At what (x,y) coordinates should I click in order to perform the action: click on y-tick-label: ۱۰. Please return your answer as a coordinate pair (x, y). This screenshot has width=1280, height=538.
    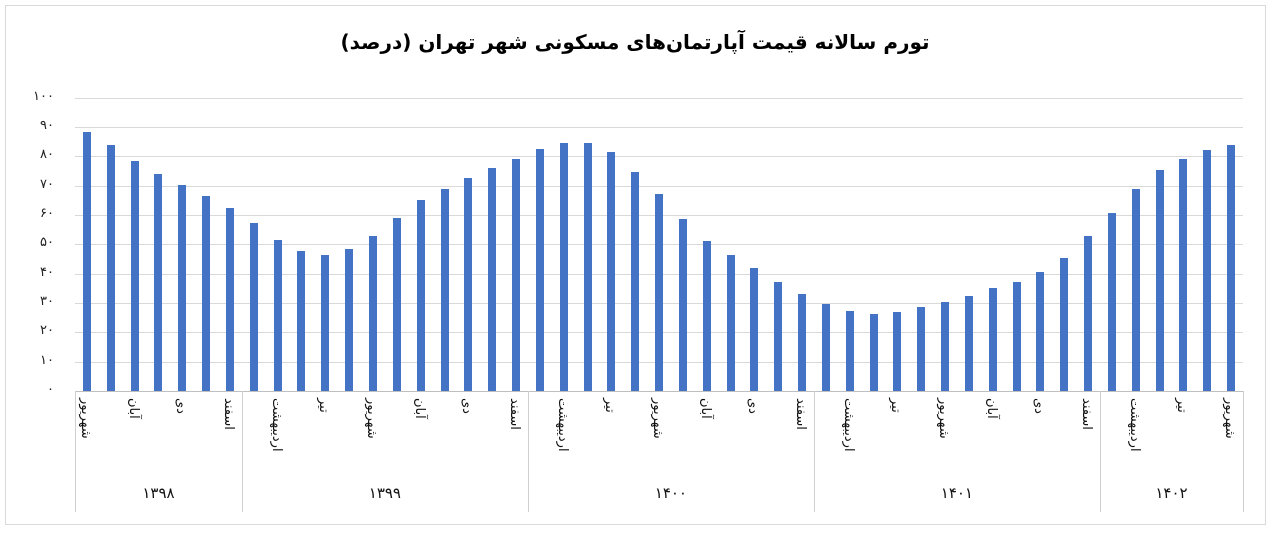
    Looking at the image, I should click on (47, 360).